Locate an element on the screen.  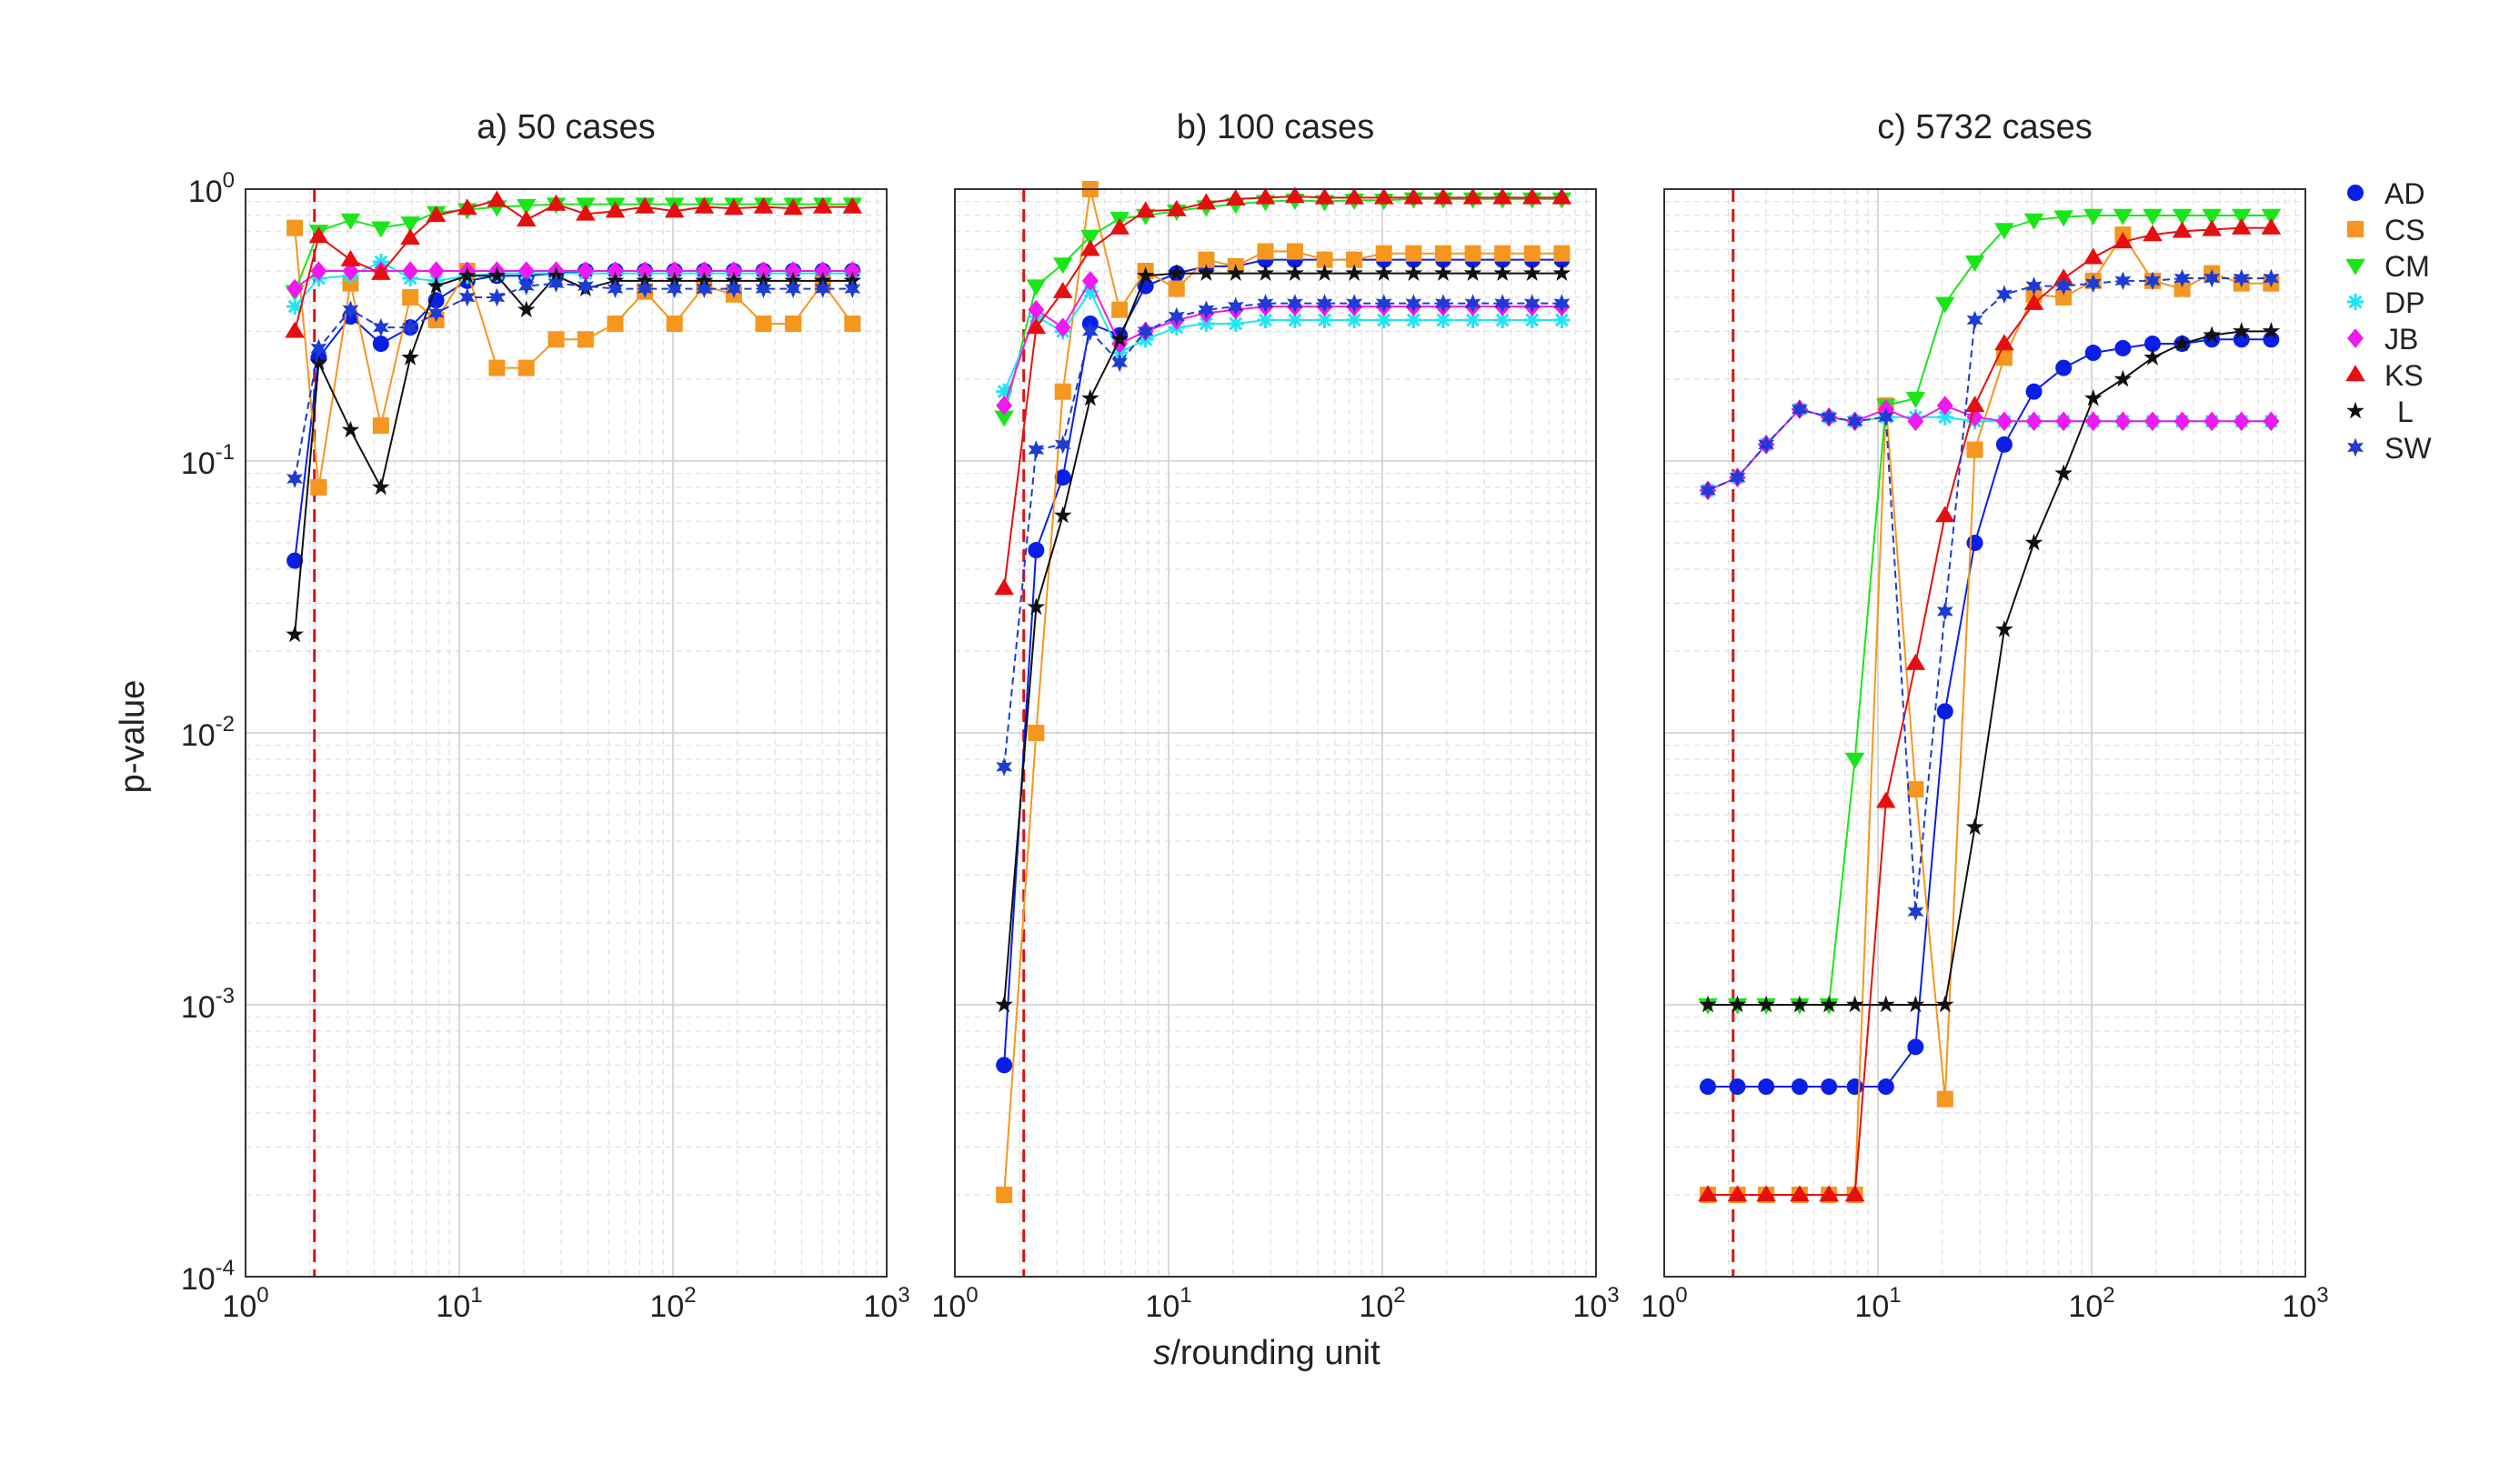
legend-item-CM: CM is located at coordinates (2387, 267).